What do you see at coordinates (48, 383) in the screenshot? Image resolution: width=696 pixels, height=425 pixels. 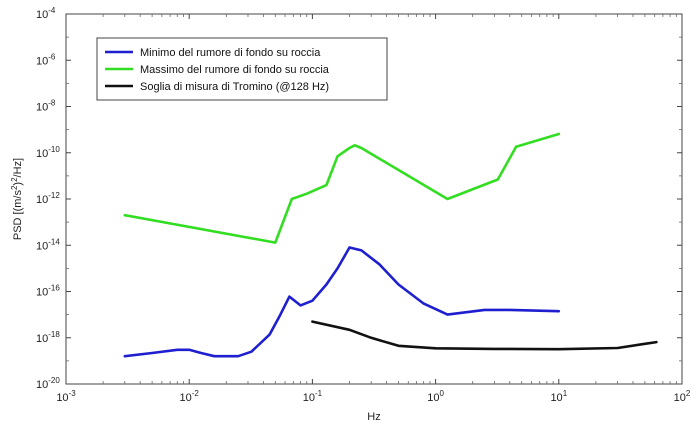 I see `y-tick-label: 10⁻²⁰` at bounding box center [48, 383].